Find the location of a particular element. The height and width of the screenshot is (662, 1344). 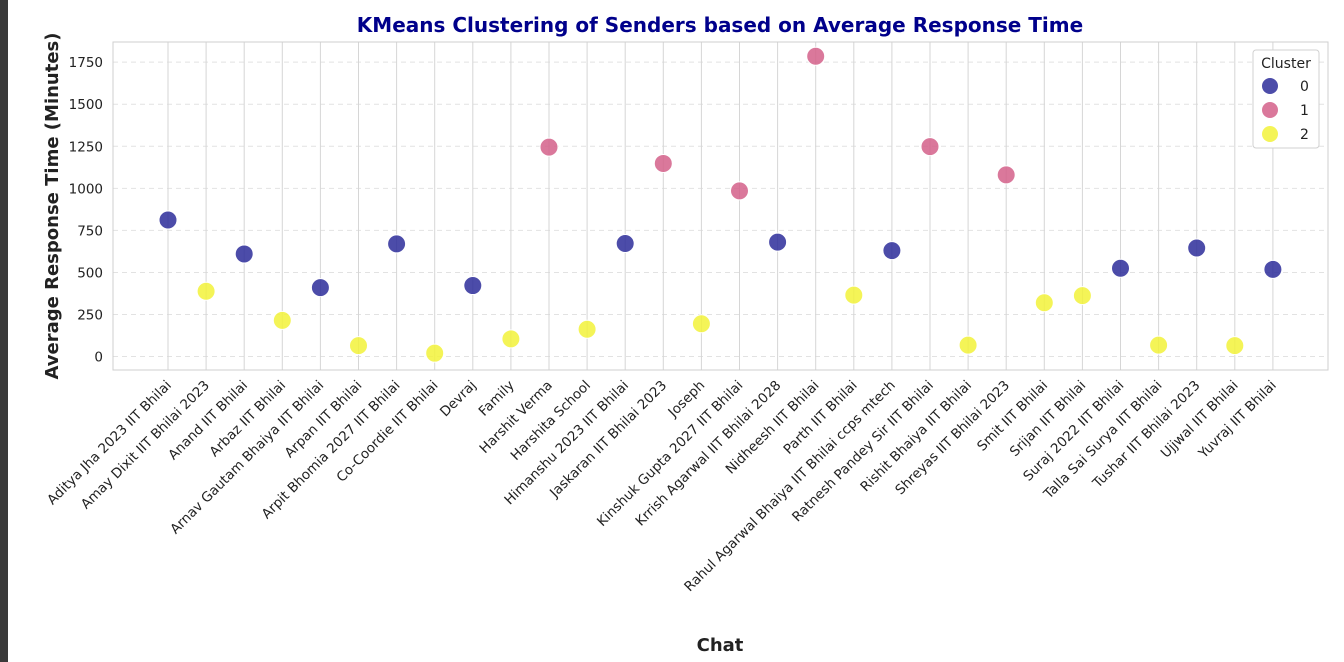

legend-label: 1 is located at coordinates (1304, 111).